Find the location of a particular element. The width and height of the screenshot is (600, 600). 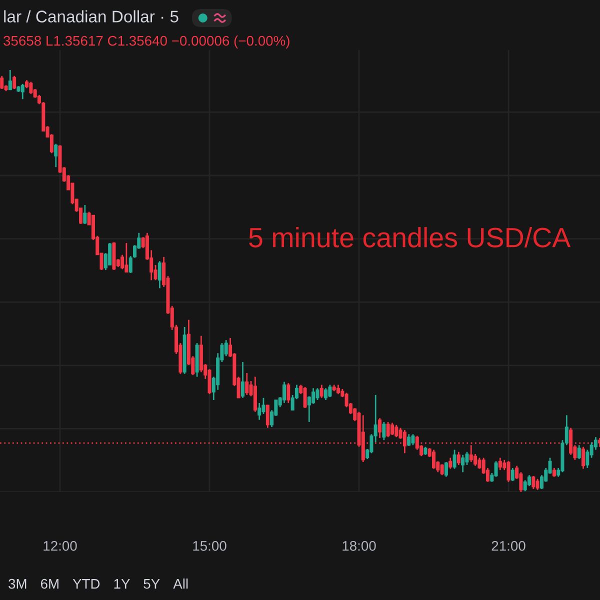

text: YTD is located at coordinates (86, 584).